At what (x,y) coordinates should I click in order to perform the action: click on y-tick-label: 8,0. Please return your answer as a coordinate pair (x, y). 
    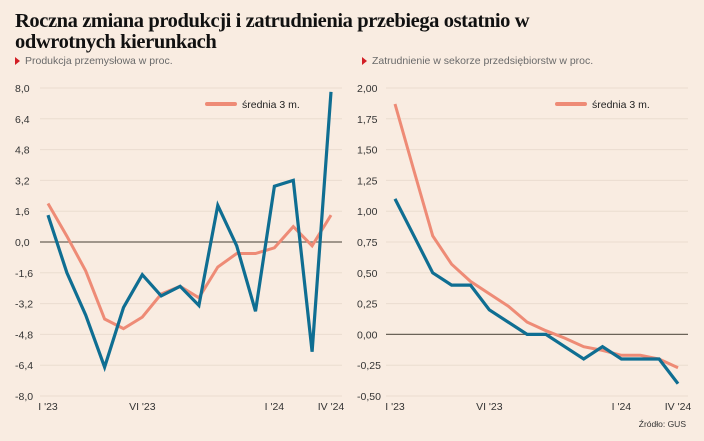
    Looking at the image, I should click on (22, 89).